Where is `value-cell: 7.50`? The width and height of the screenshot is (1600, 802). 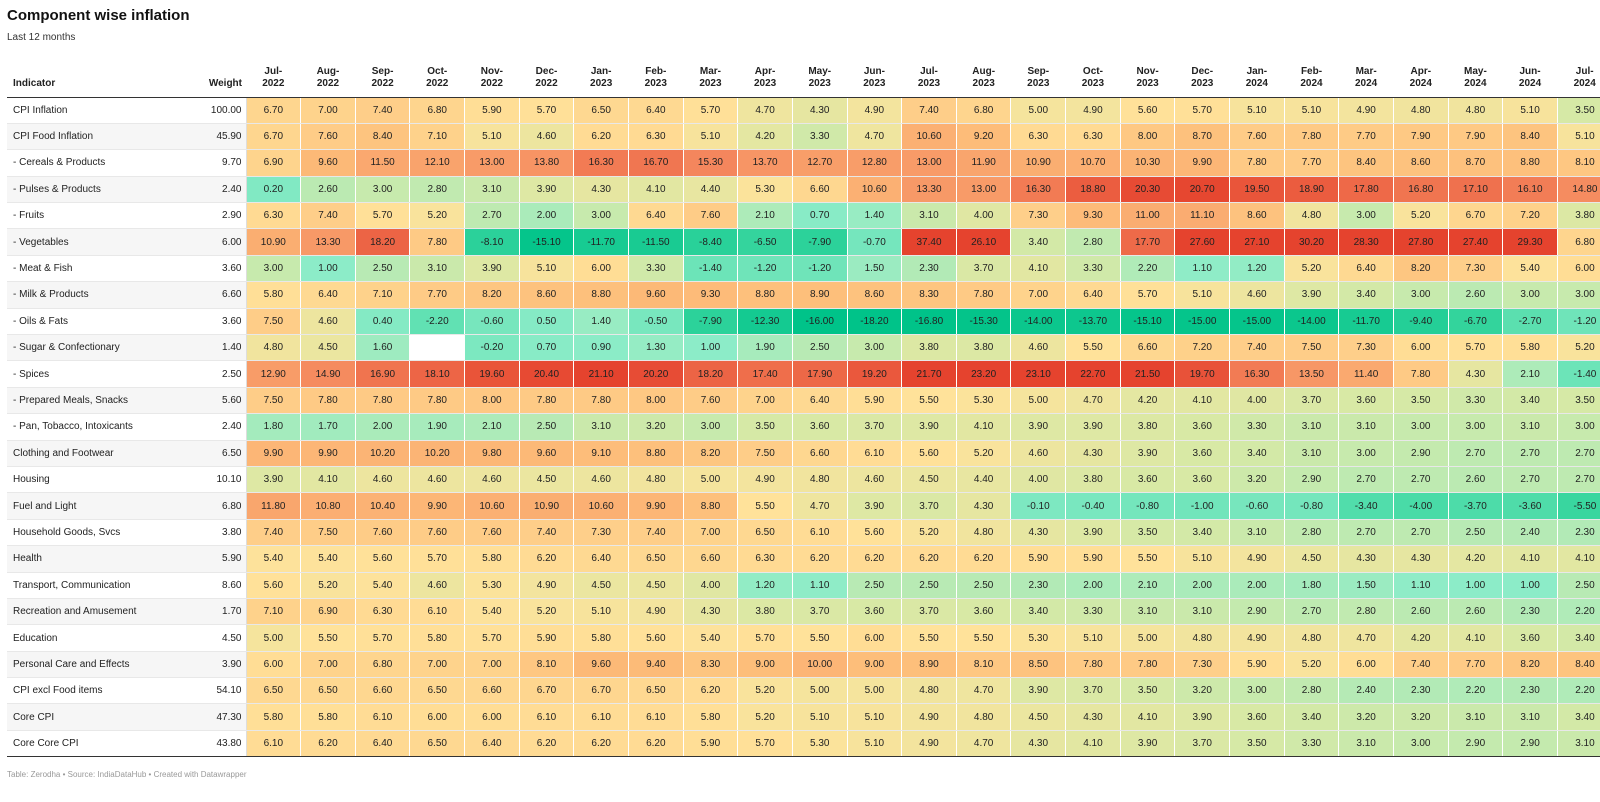 value-cell: 7.50 is located at coordinates (765, 453).